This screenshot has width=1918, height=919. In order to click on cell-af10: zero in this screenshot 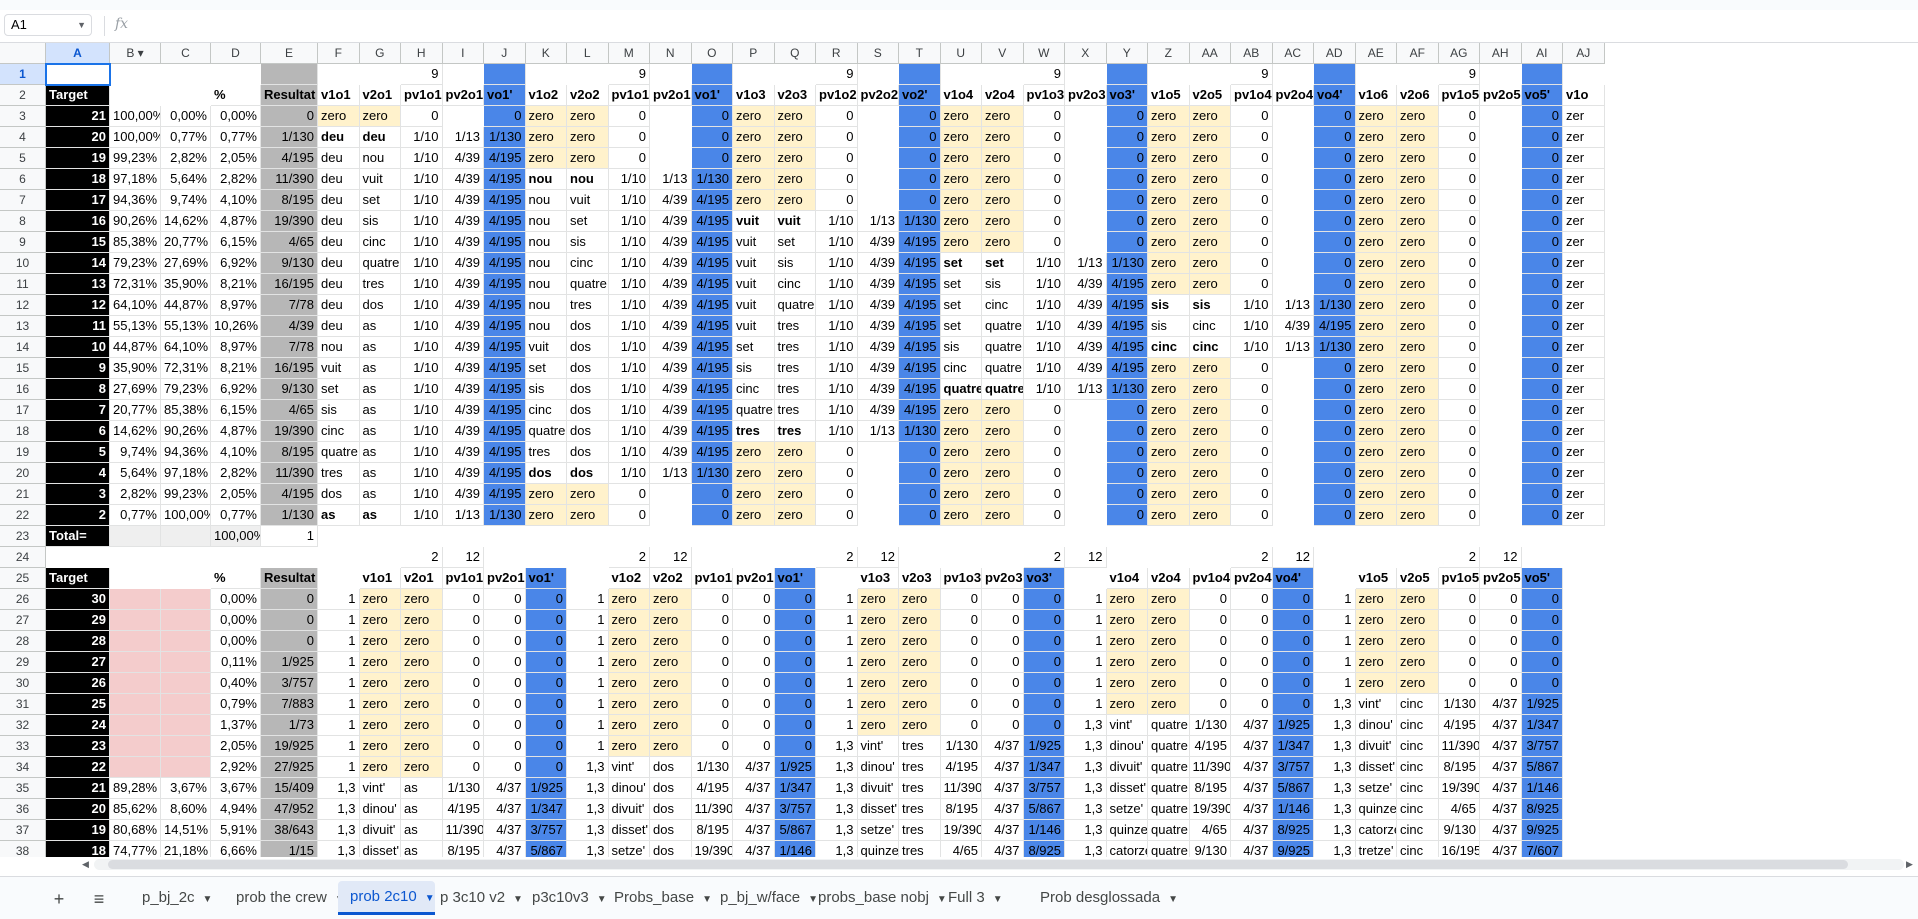, I will do `click(1418, 263)`.